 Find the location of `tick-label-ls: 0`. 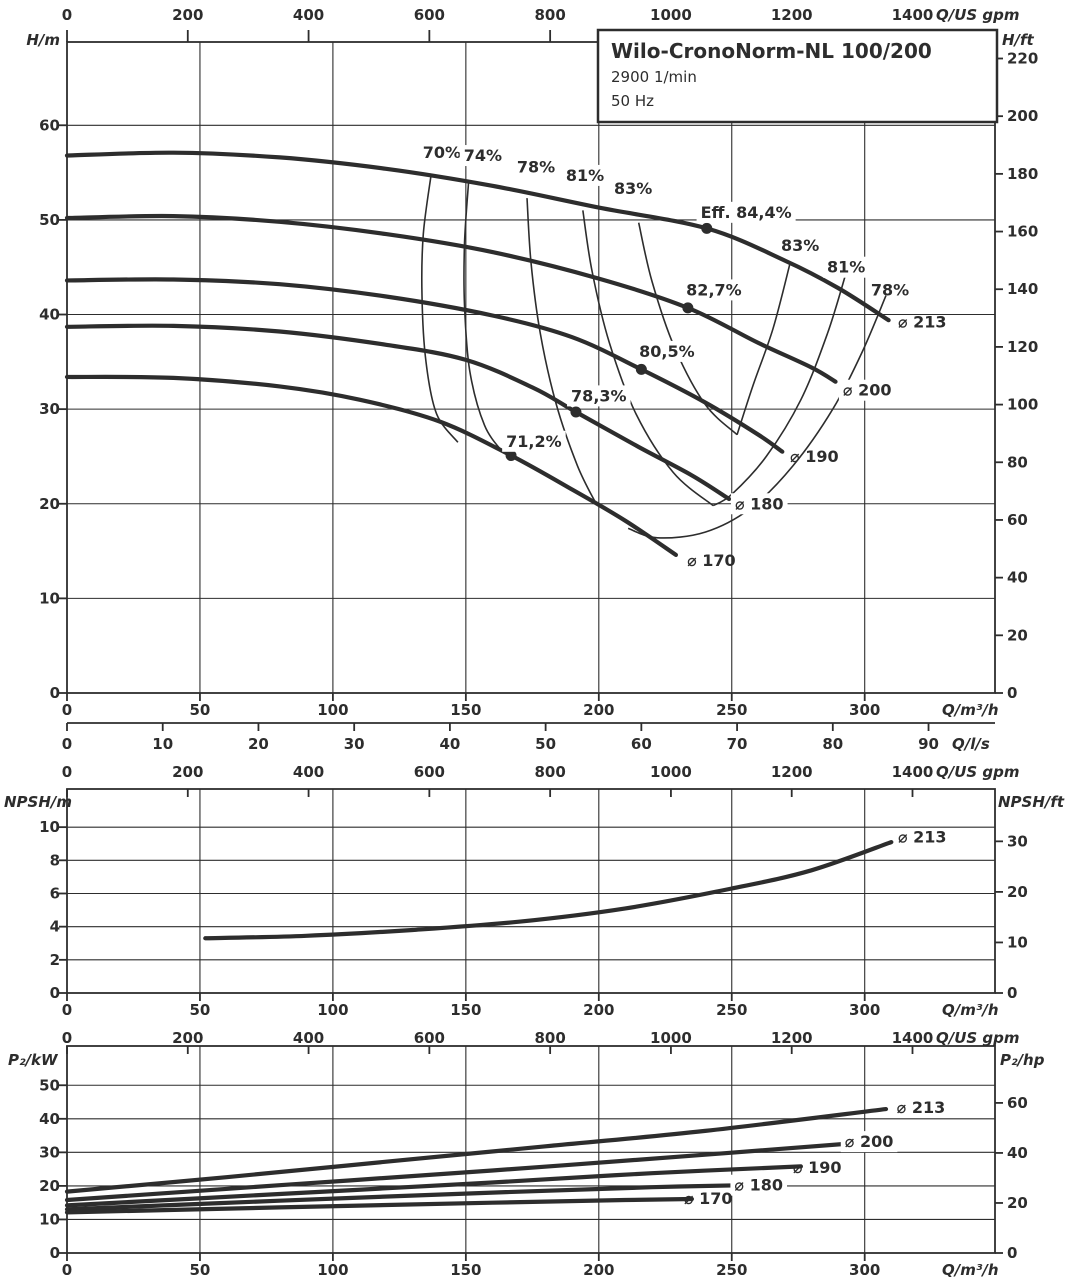

tick-label-ls: 0 is located at coordinates (67, 744).